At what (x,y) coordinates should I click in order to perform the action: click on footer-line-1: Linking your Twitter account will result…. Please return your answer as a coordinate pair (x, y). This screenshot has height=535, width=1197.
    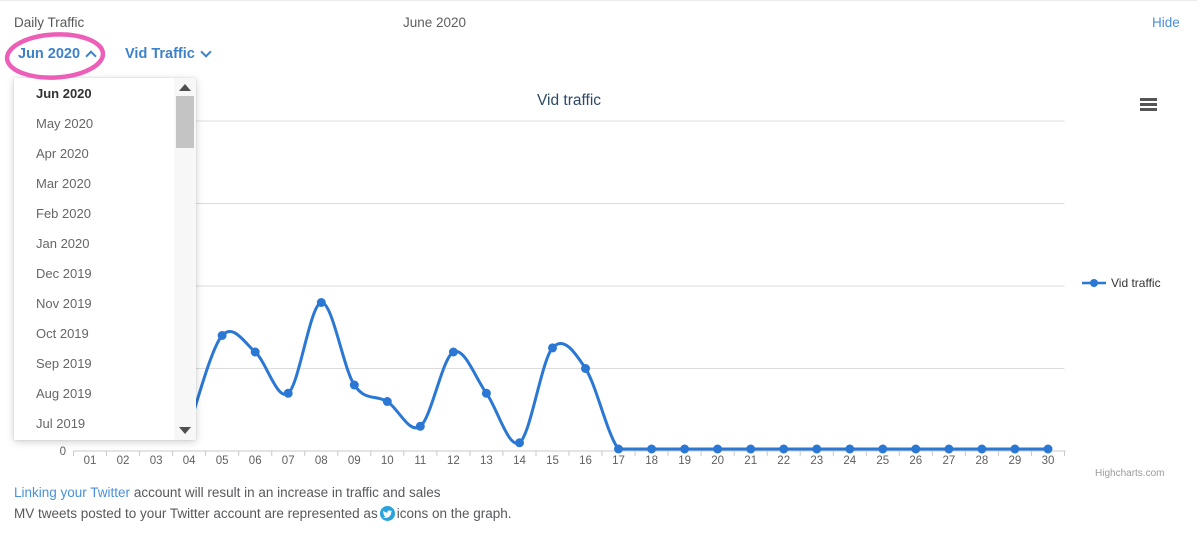
    Looking at the image, I should click on (227, 492).